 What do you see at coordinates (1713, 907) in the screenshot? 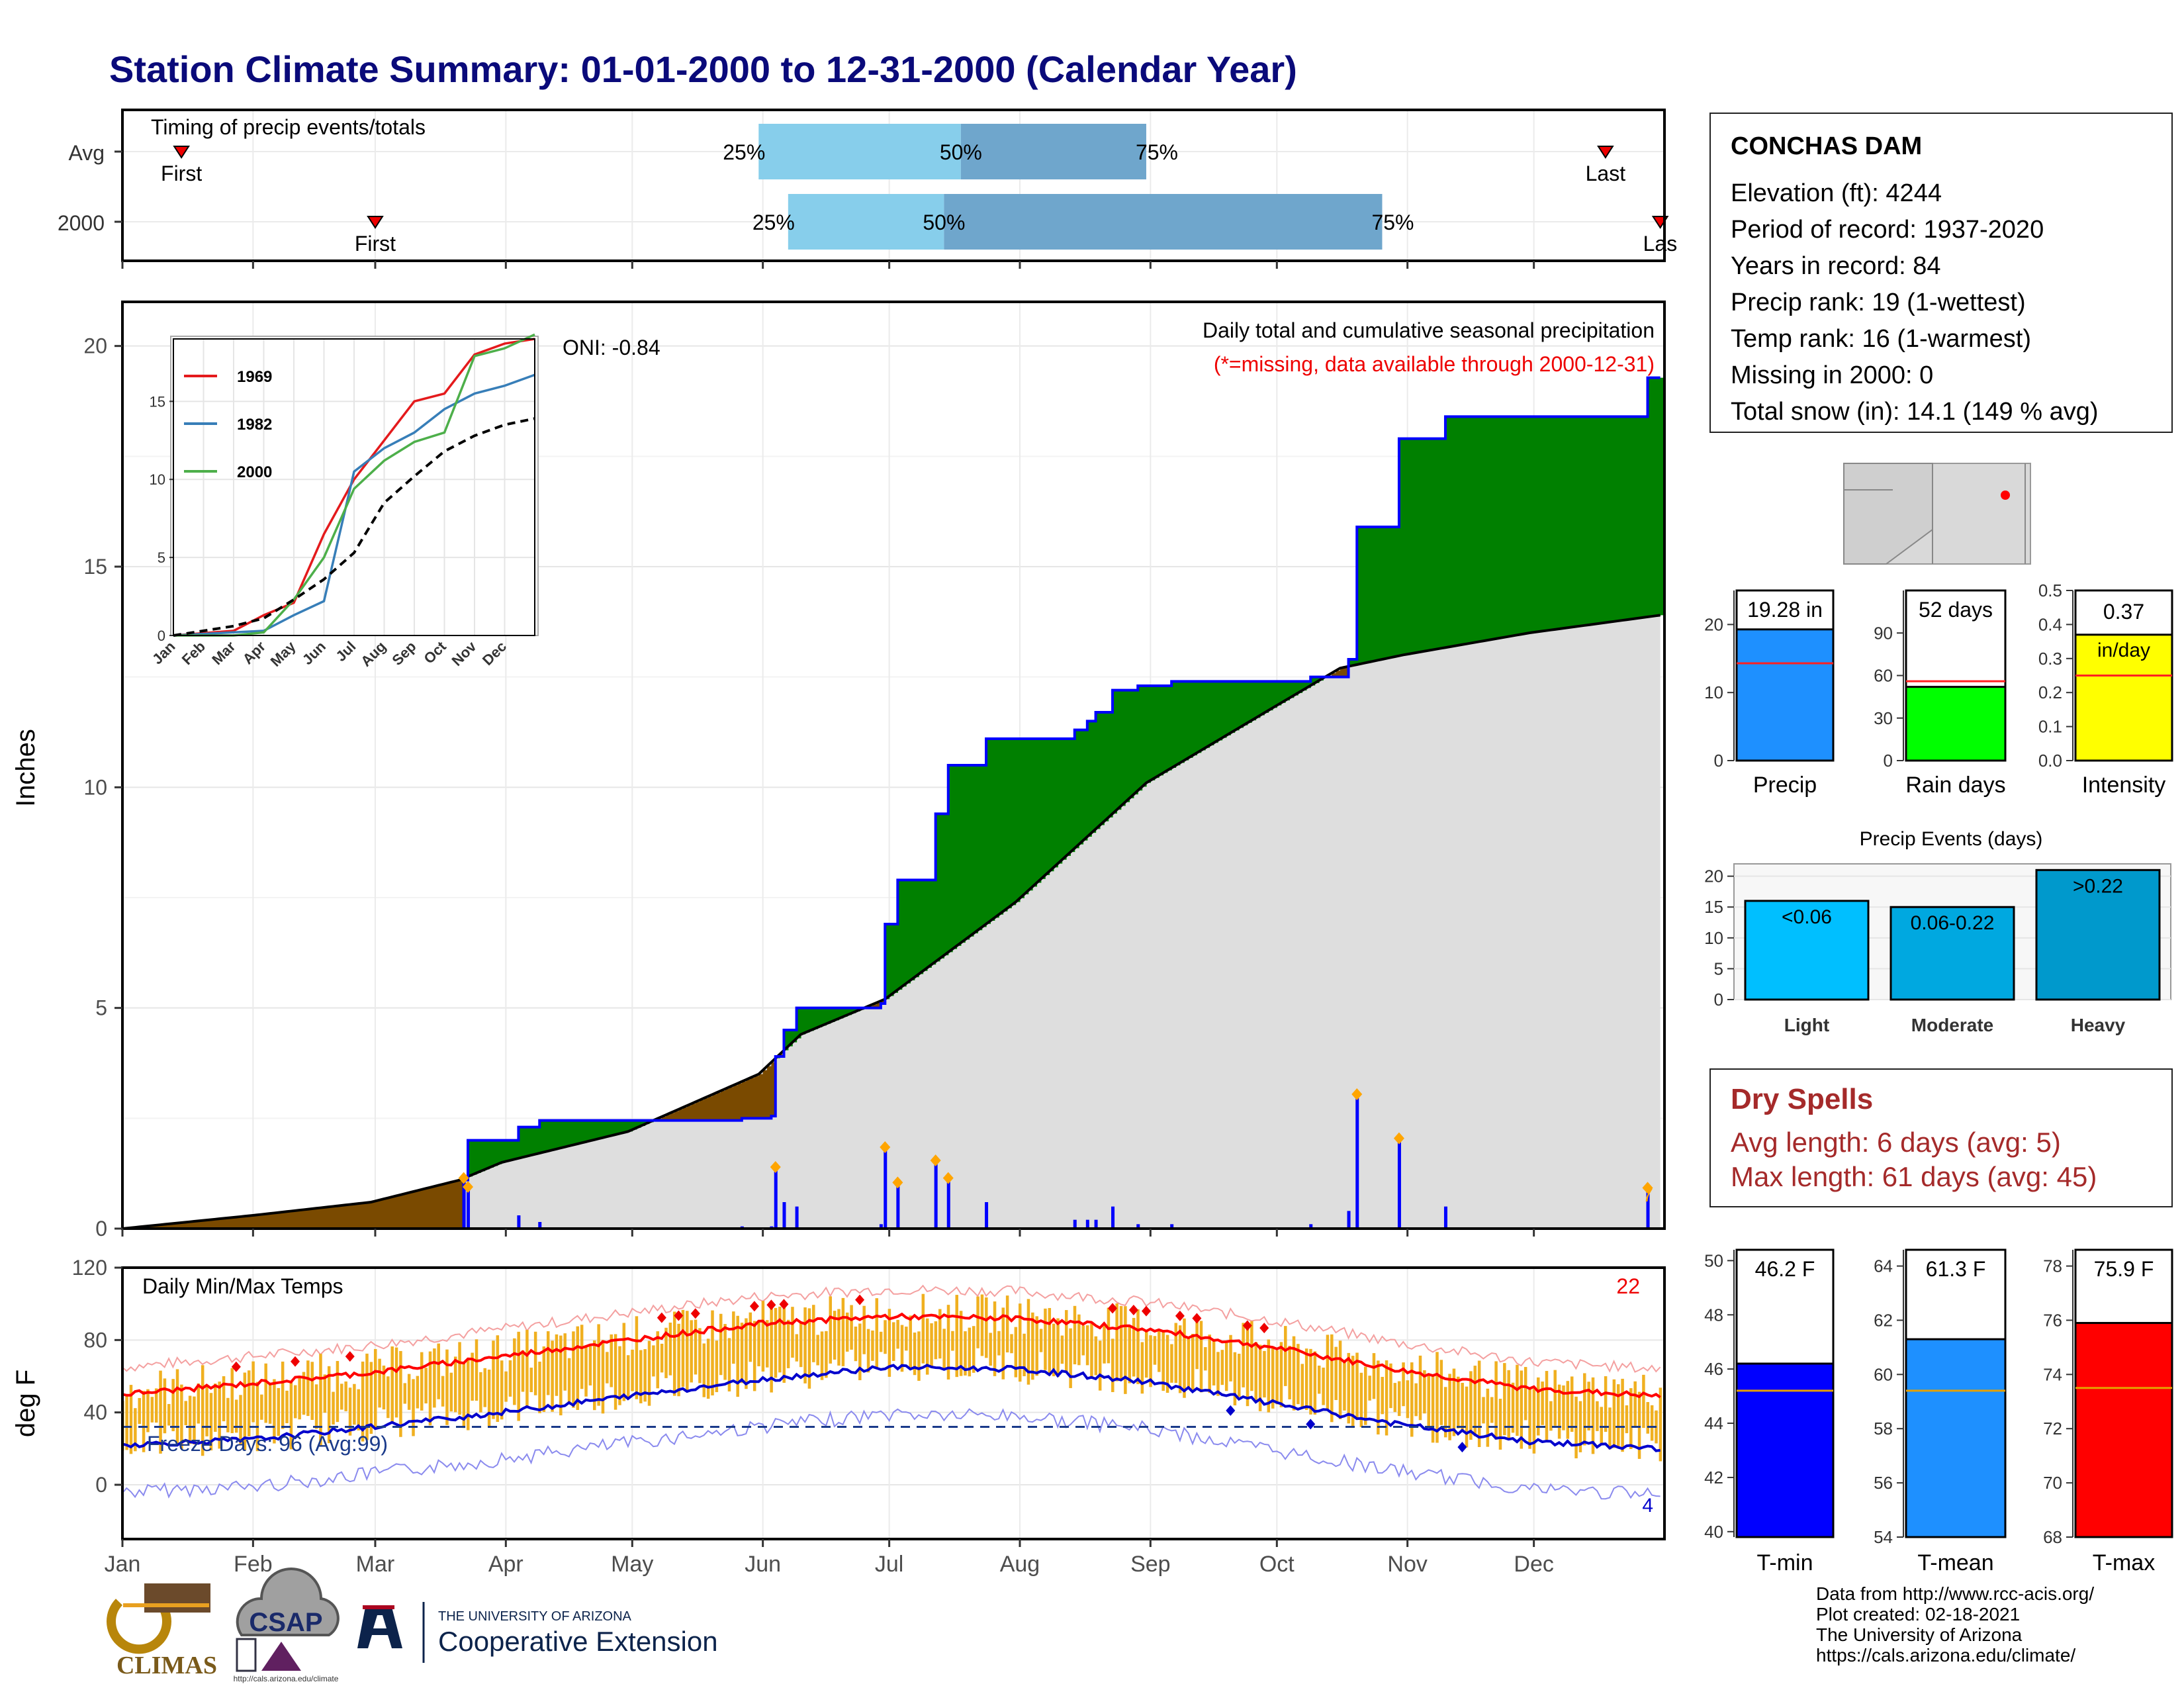
I see `events-ytick-label: 15` at bounding box center [1713, 907].